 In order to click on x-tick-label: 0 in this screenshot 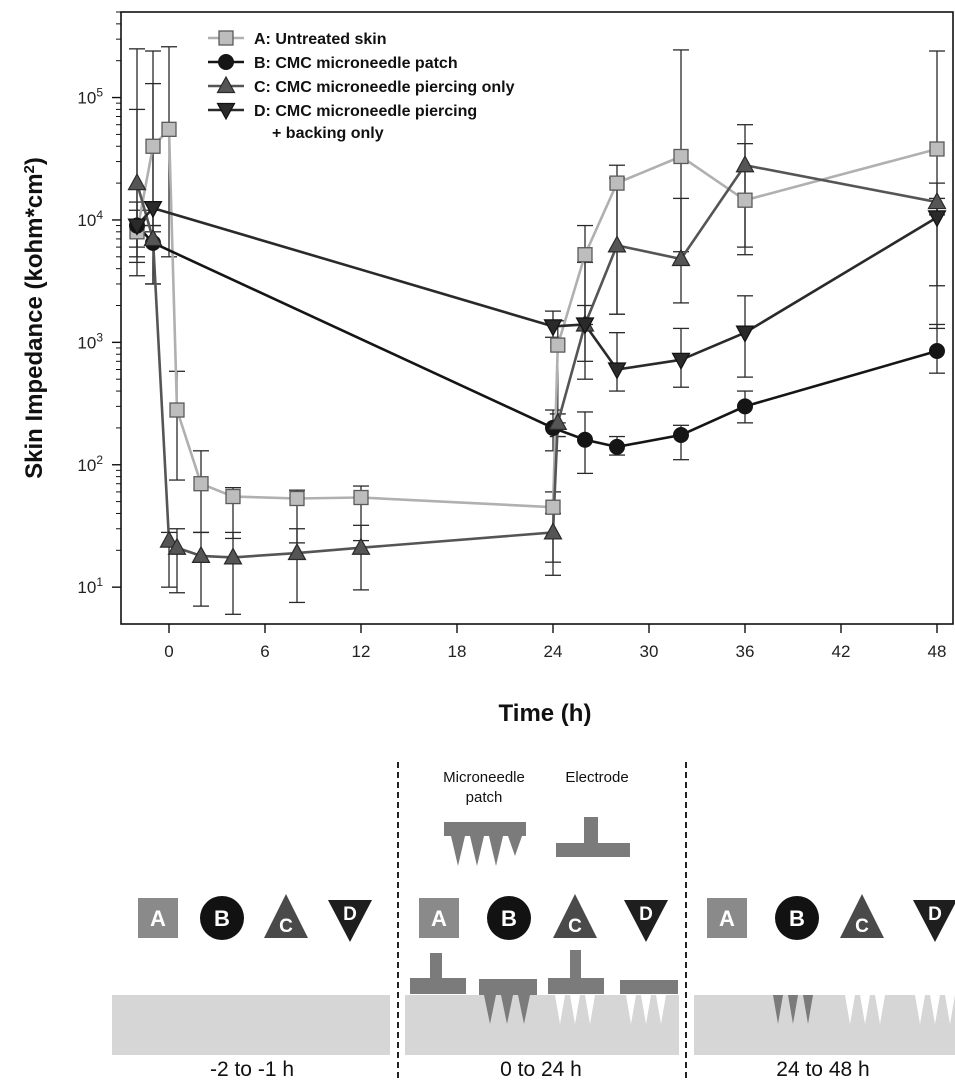, I will do `click(168, 651)`.